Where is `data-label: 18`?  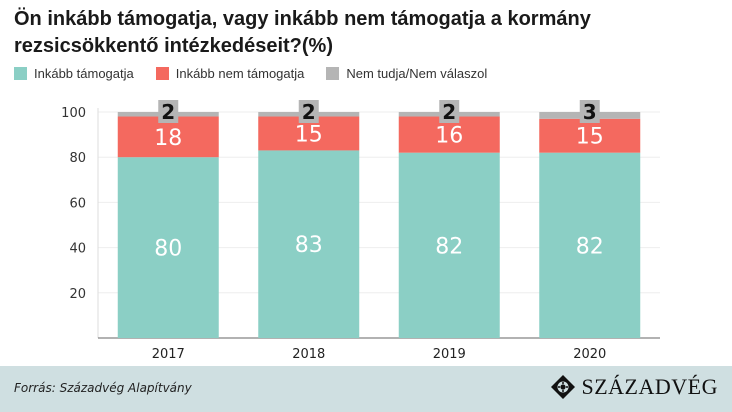
data-label: 18 is located at coordinates (168, 138).